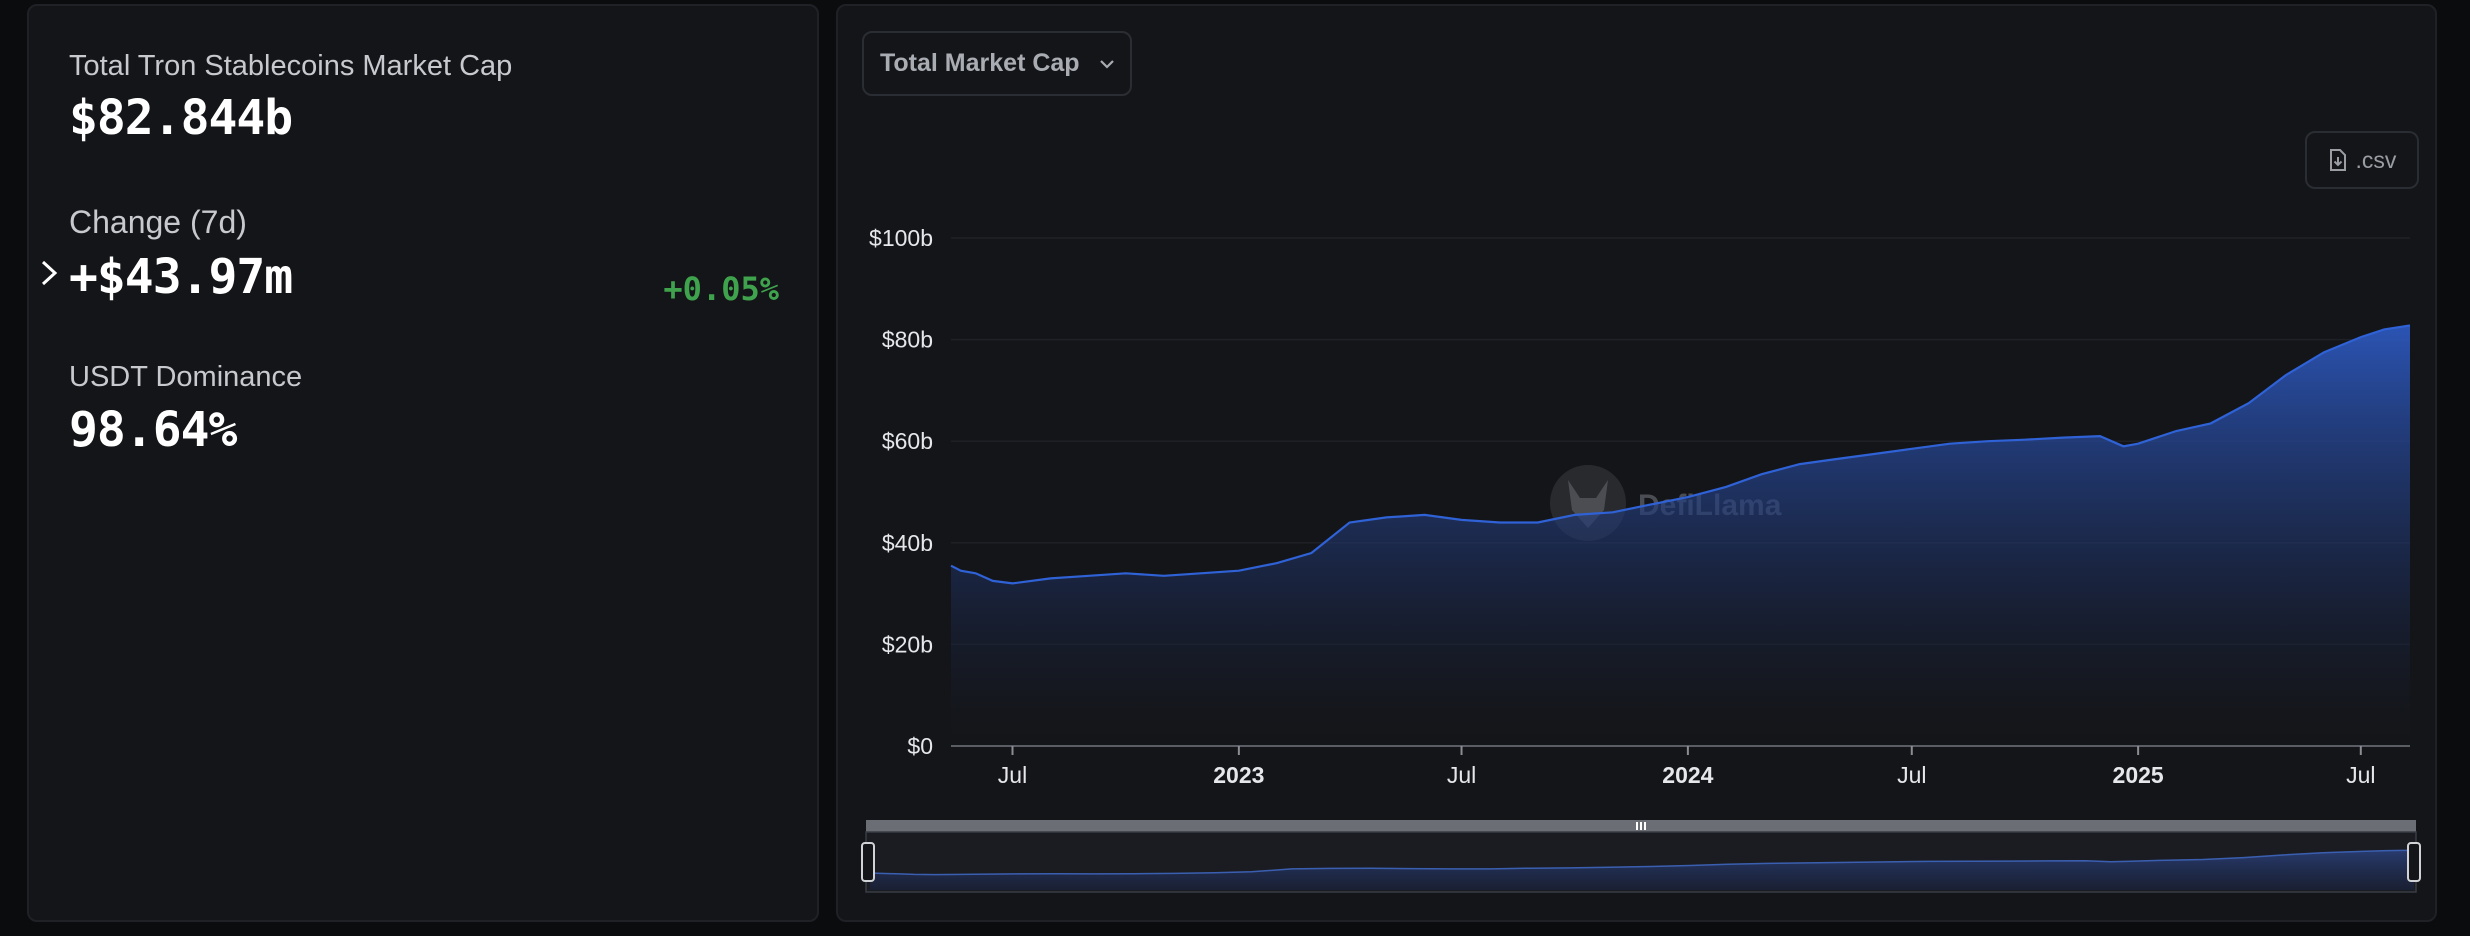 This screenshot has height=936, width=2470. I want to click on chart-metric-dropdown: Total Market Cap, so click(997, 63).